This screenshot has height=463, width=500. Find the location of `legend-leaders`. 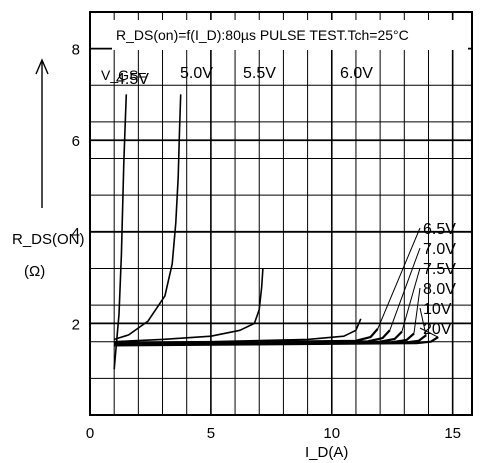

legend-leaders is located at coordinates (408, 282).